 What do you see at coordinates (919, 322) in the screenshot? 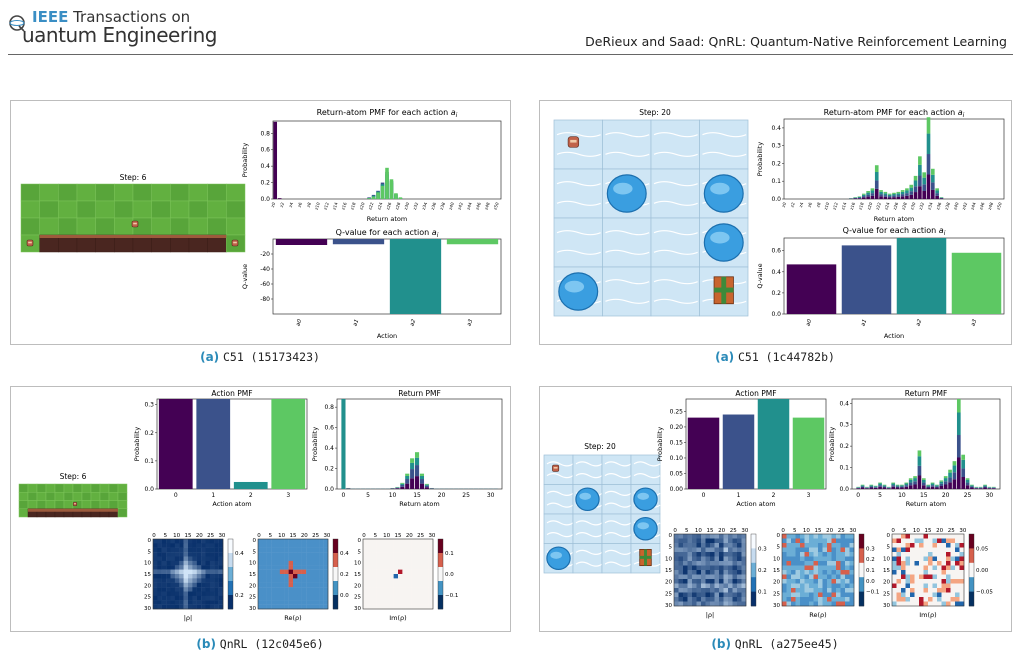
I see `x-tick-label: a2` at bounding box center [919, 322].